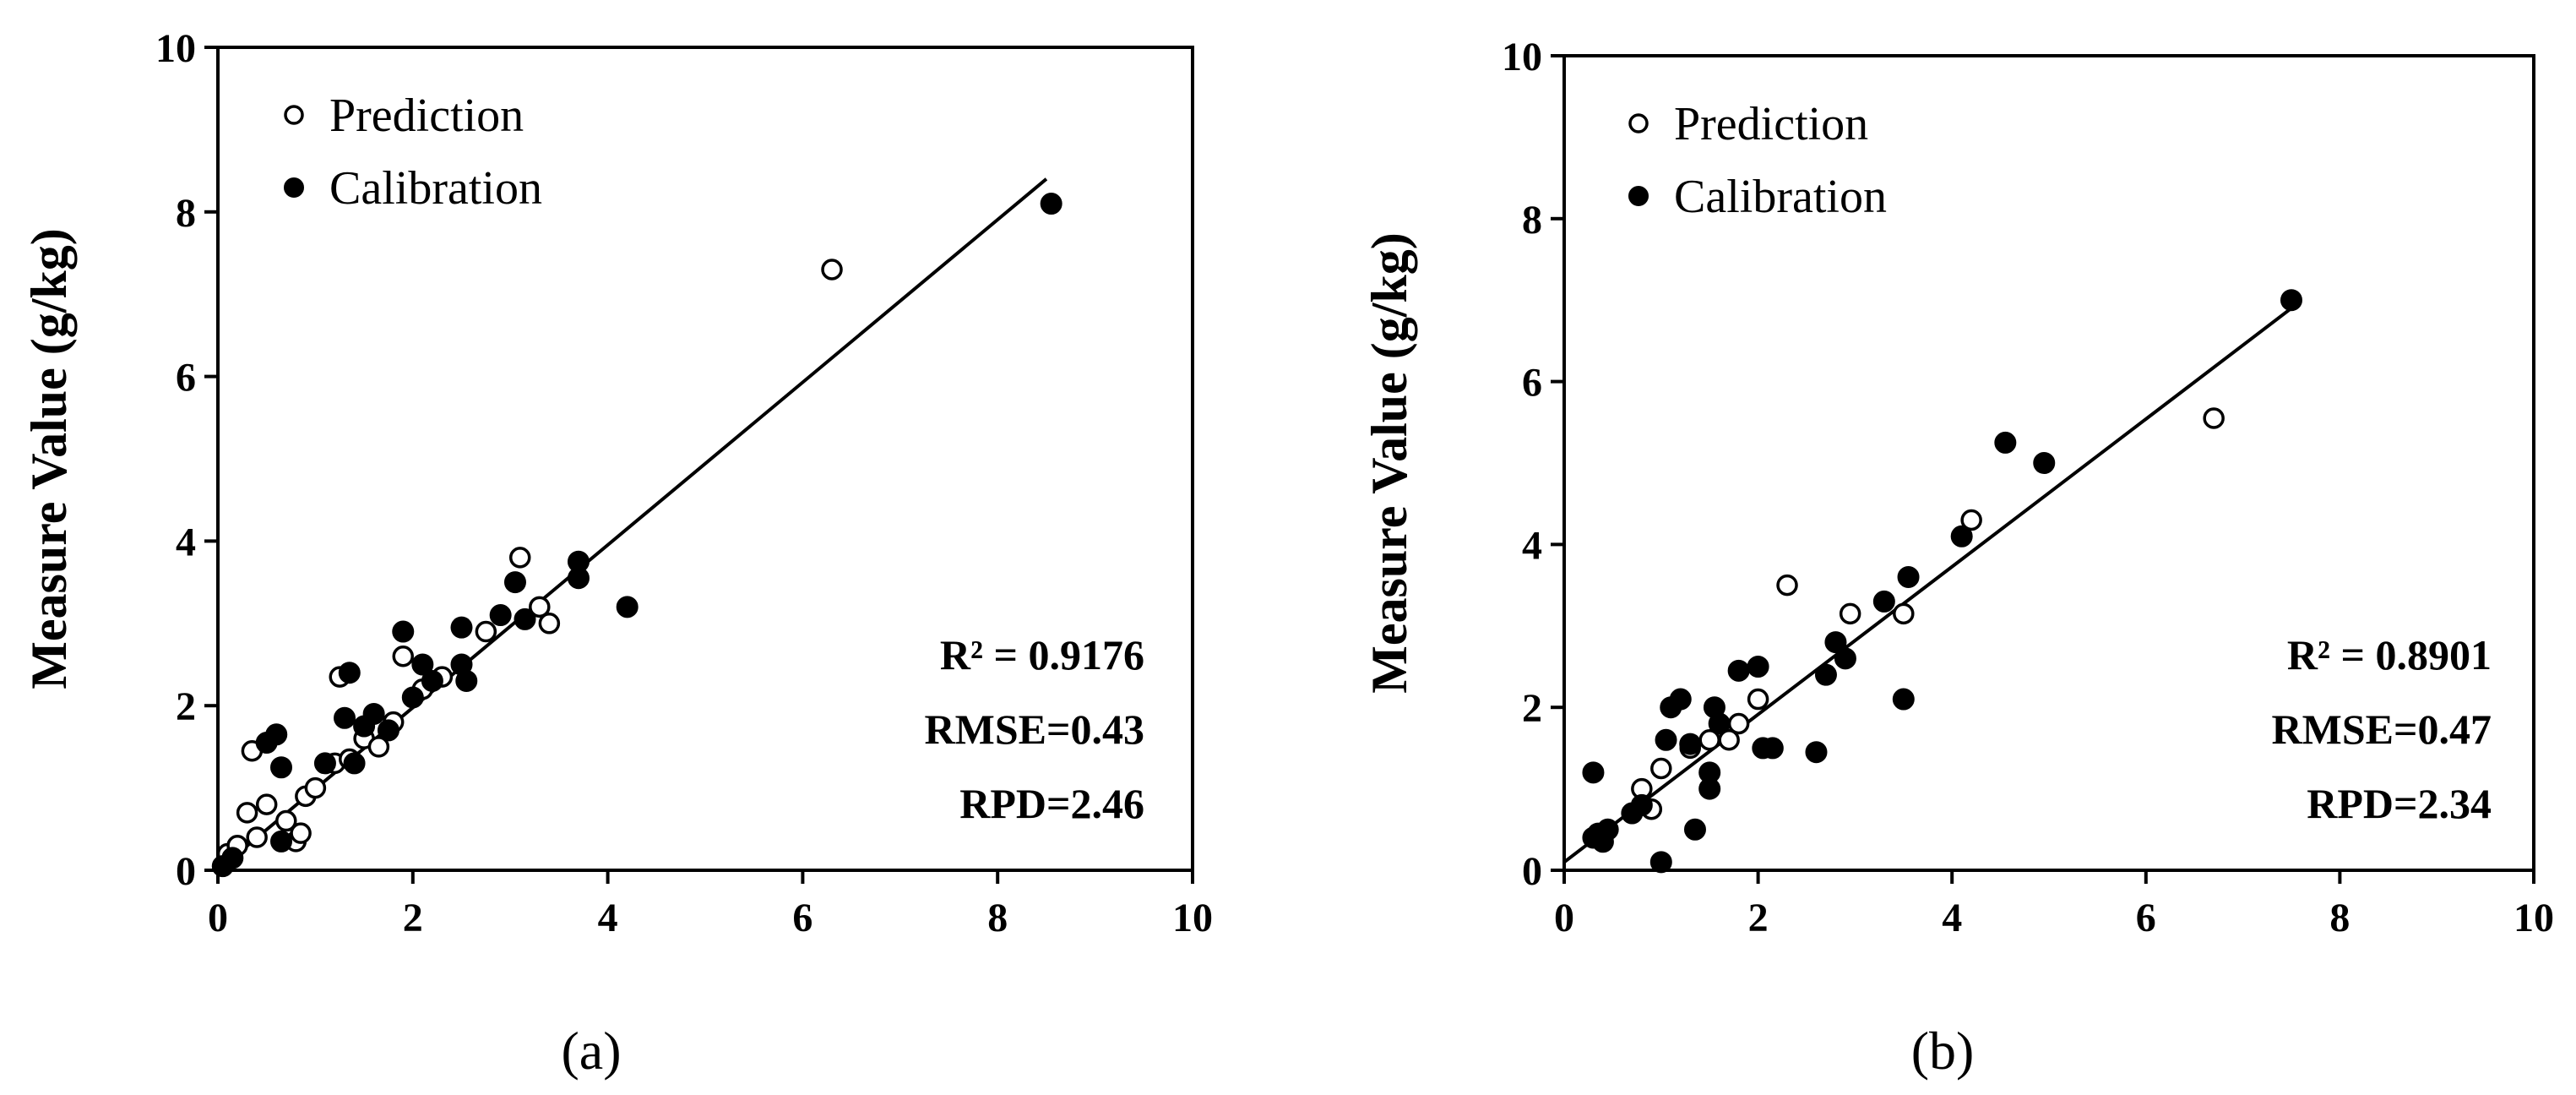 The height and width of the screenshot is (1095, 2576). What do you see at coordinates (2399, 803) in the screenshot?
I see `stat-annotation: RPD=2.34` at bounding box center [2399, 803].